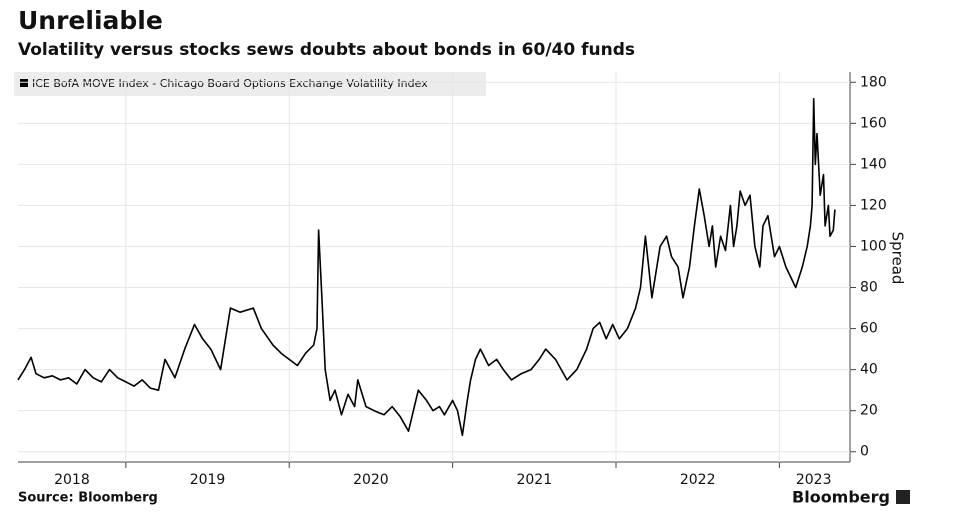  What do you see at coordinates (24, 83) in the screenshot?
I see `legend-swatch` at bounding box center [24, 83].